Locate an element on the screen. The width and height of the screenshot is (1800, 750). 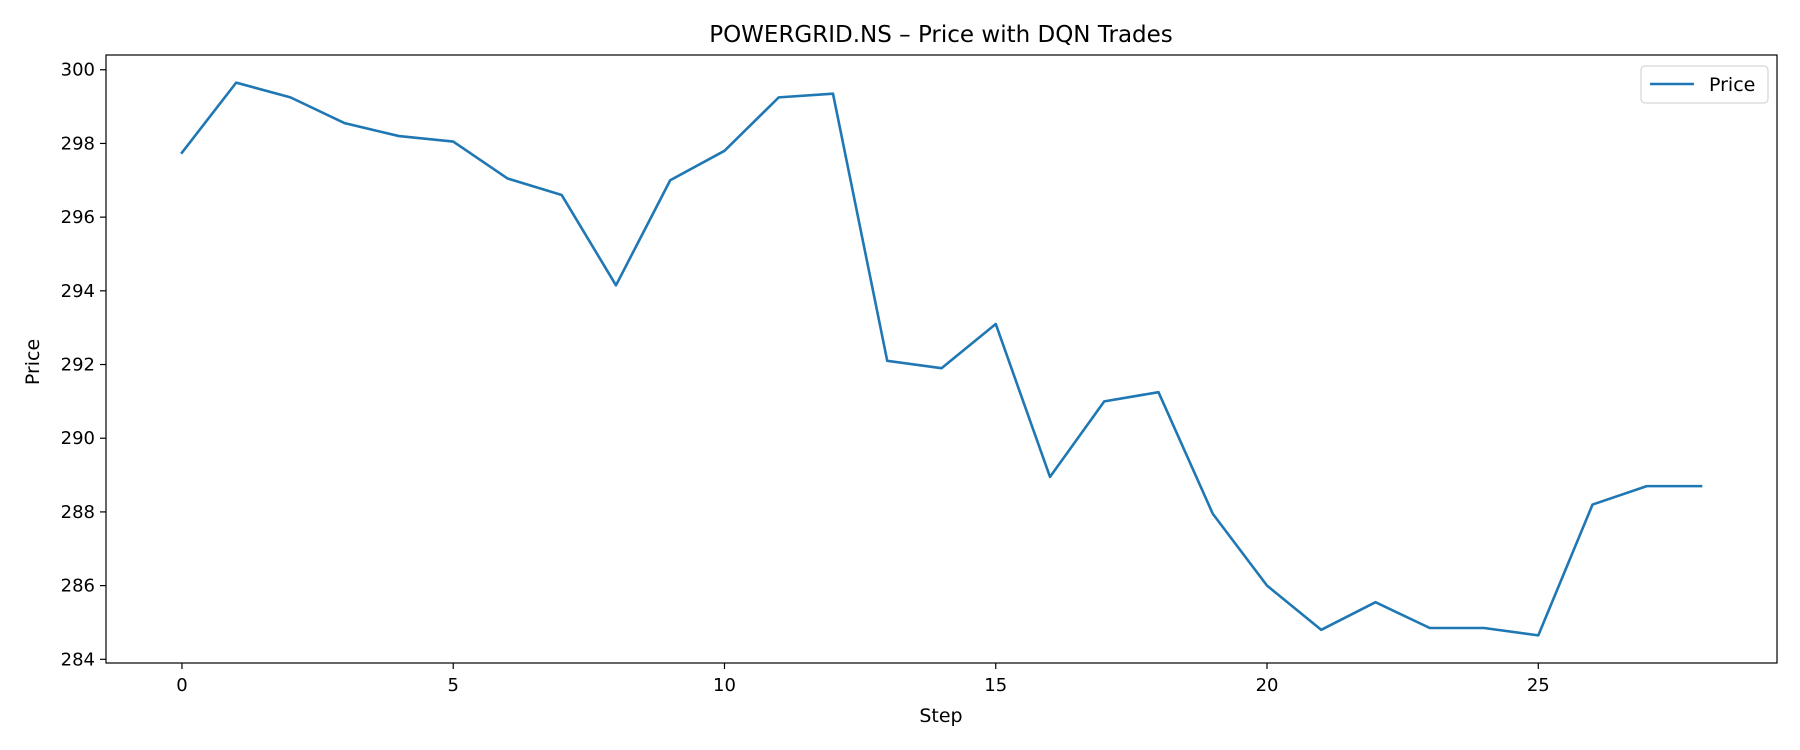
legend-box is located at coordinates (1704, 84).